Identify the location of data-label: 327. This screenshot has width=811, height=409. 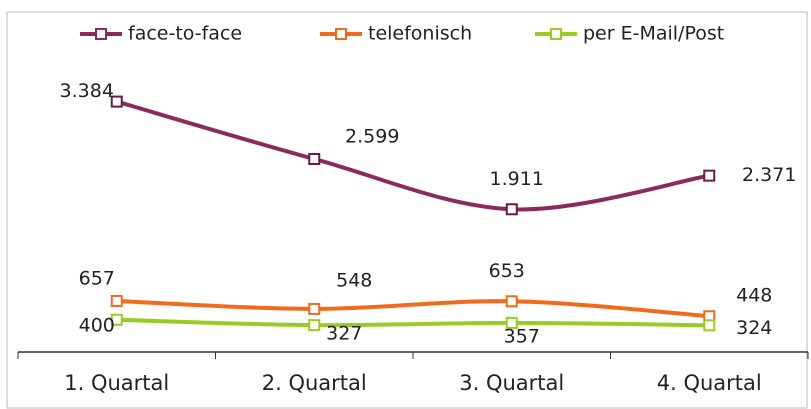
(344, 334).